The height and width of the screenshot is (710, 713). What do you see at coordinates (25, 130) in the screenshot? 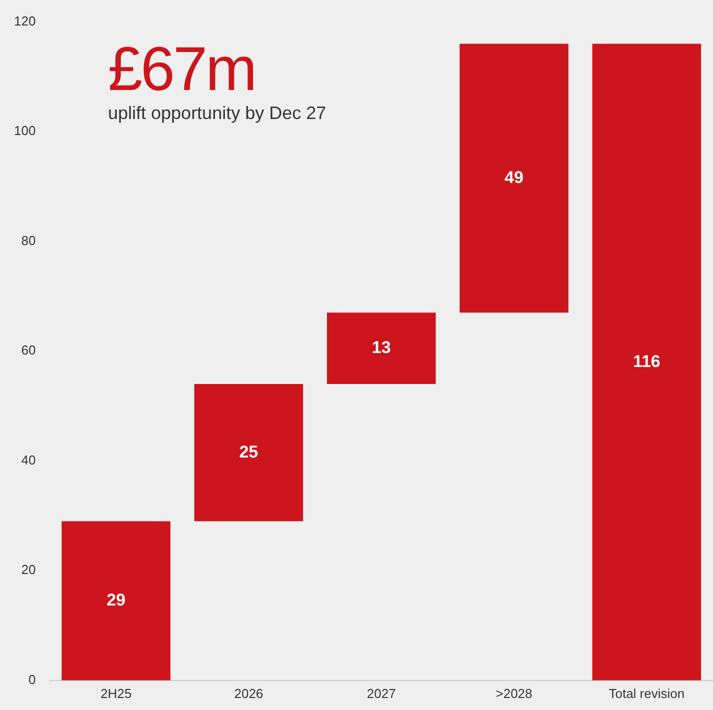
I see `y-tick-label: 100` at bounding box center [25, 130].